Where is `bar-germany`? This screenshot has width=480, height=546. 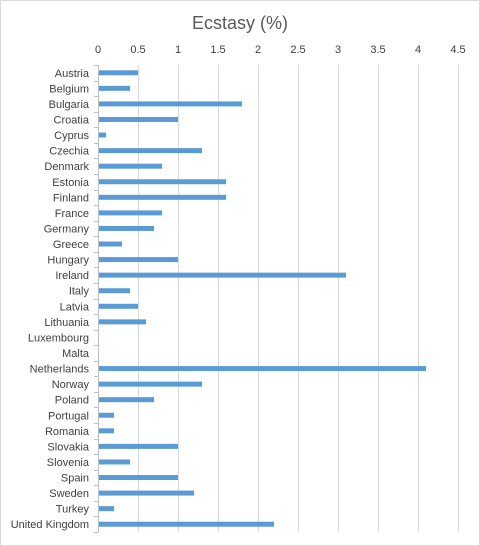
bar-germany is located at coordinates (126, 228).